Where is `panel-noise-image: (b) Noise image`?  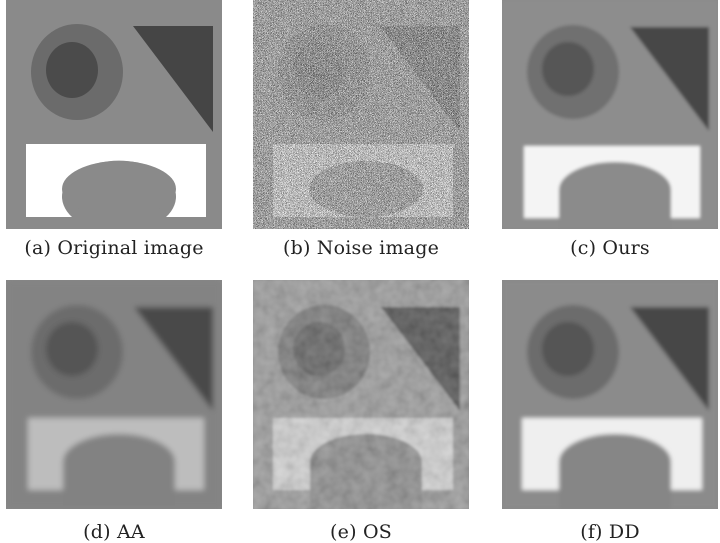
panel-noise-image: (b) Noise image is located at coordinates (361, 129).